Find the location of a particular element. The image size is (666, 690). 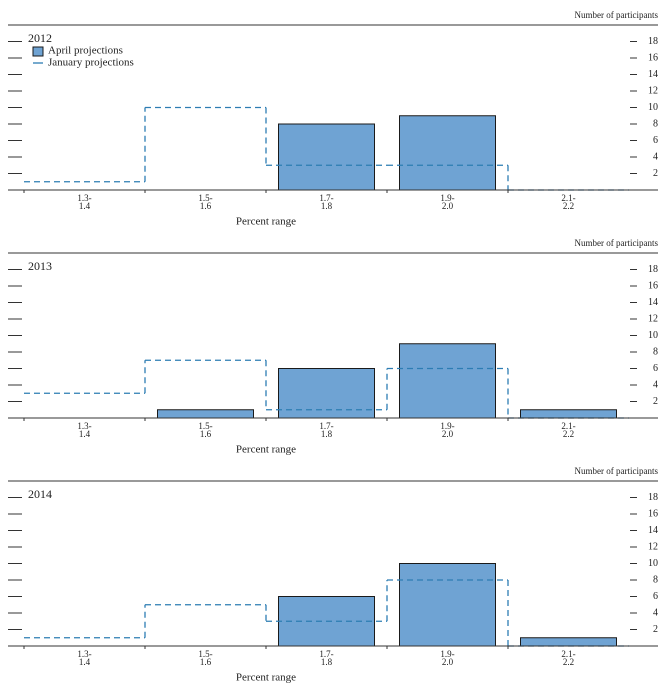

panel-title: 2012 is located at coordinates (40, 38).